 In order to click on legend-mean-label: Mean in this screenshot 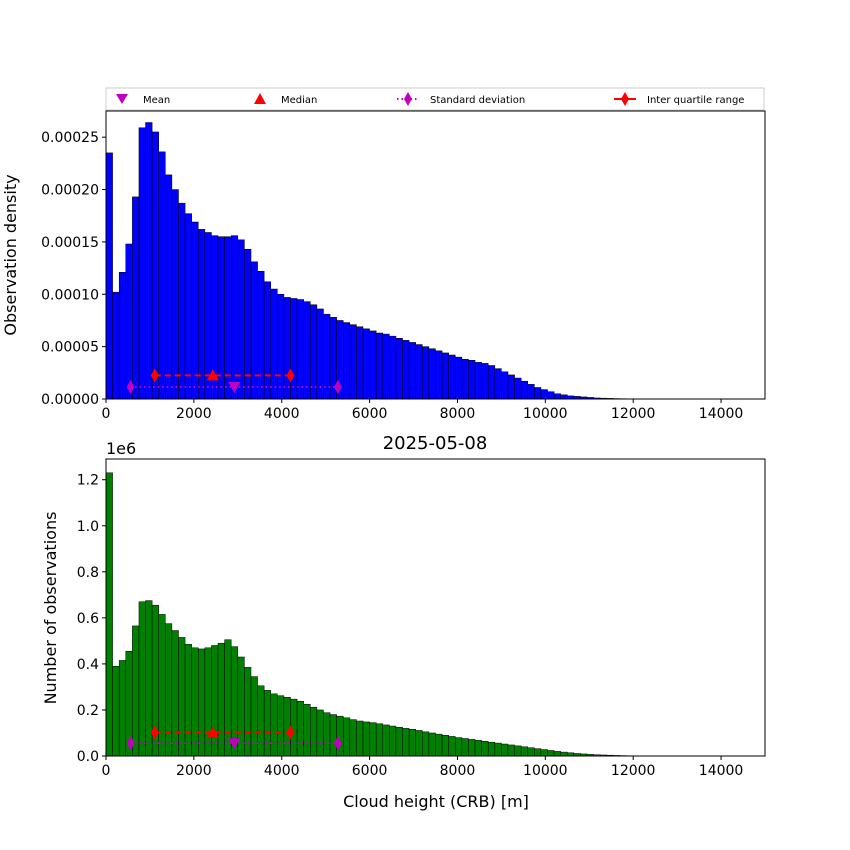, I will do `click(156, 100)`.